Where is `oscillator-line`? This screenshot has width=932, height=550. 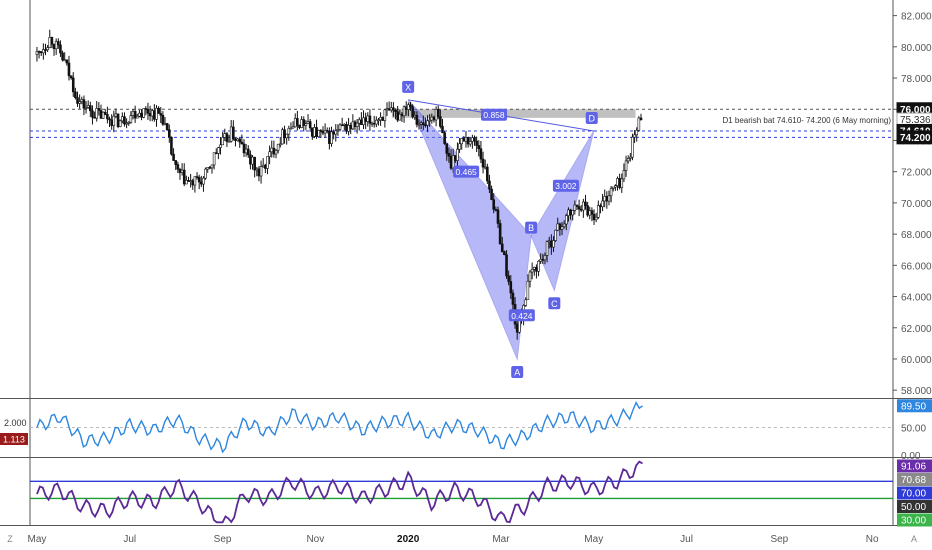
oscillator-line is located at coordinates (339, 492).